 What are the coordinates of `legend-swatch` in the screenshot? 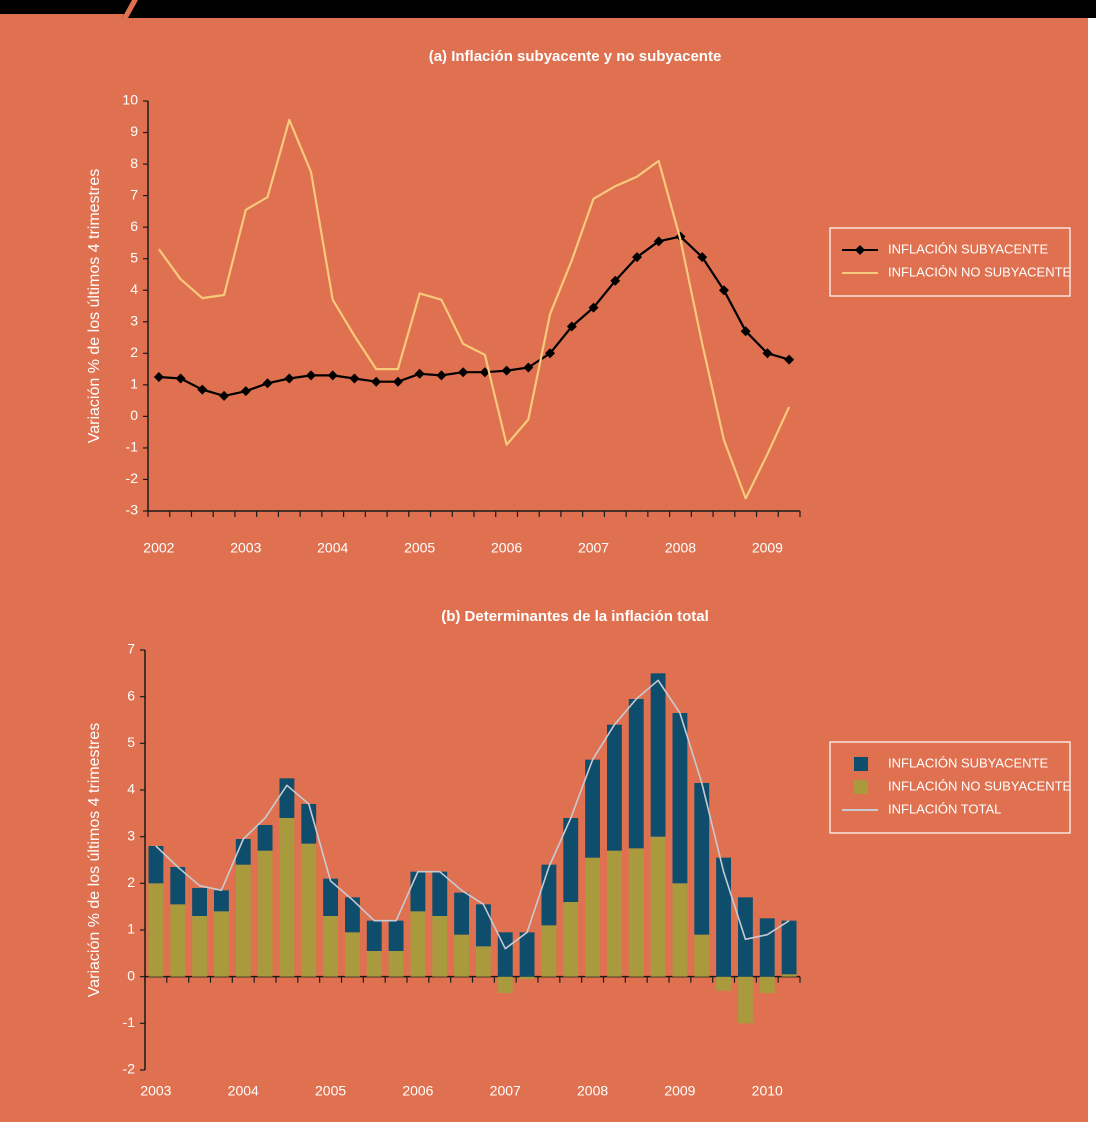 It's located at (861, 787).